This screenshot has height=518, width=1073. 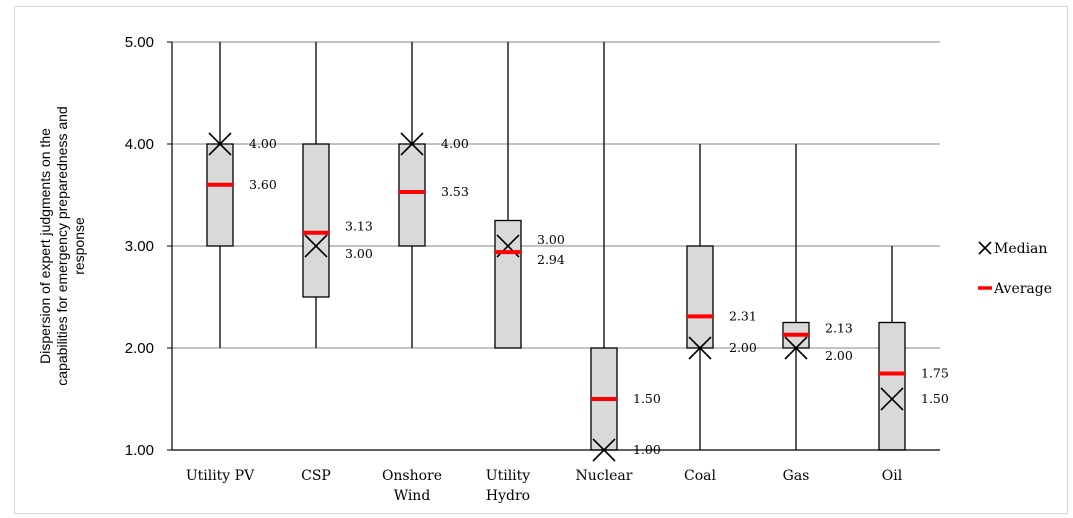 What do you see at coordinates (263, 184) in the screenshot?
I see `average-data-label: 3.60` at bounding box center [263, 184].